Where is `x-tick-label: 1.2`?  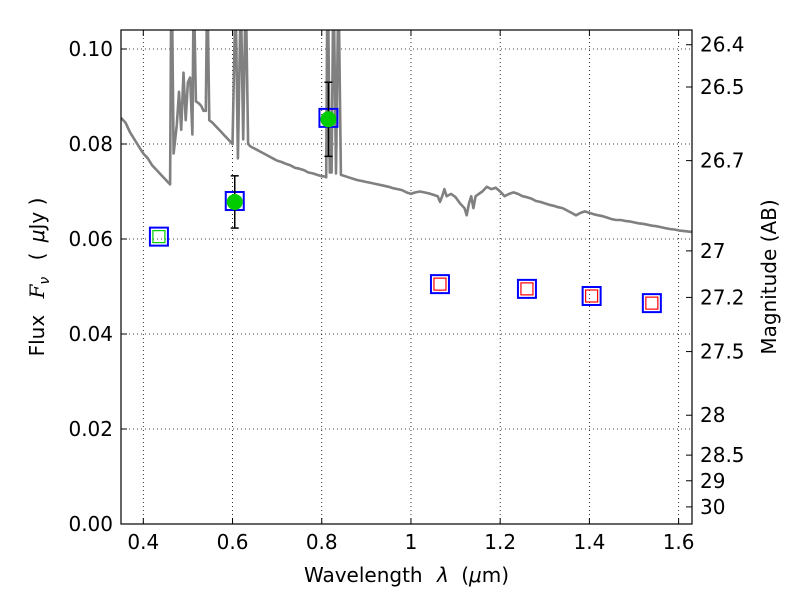
x-tick-label: 1.2 is located at coordinates (500, 542).